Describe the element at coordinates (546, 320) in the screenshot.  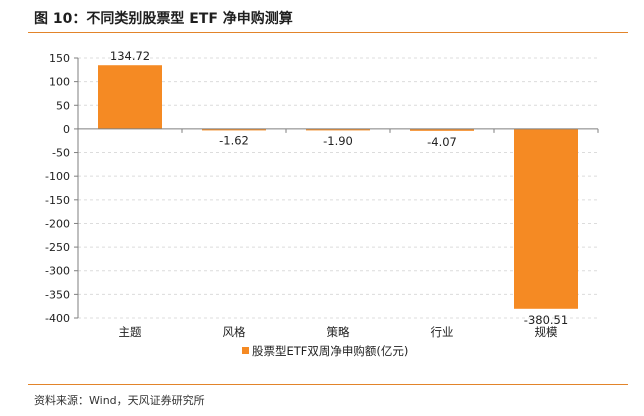
I see `data-label: -380.51` at that location.